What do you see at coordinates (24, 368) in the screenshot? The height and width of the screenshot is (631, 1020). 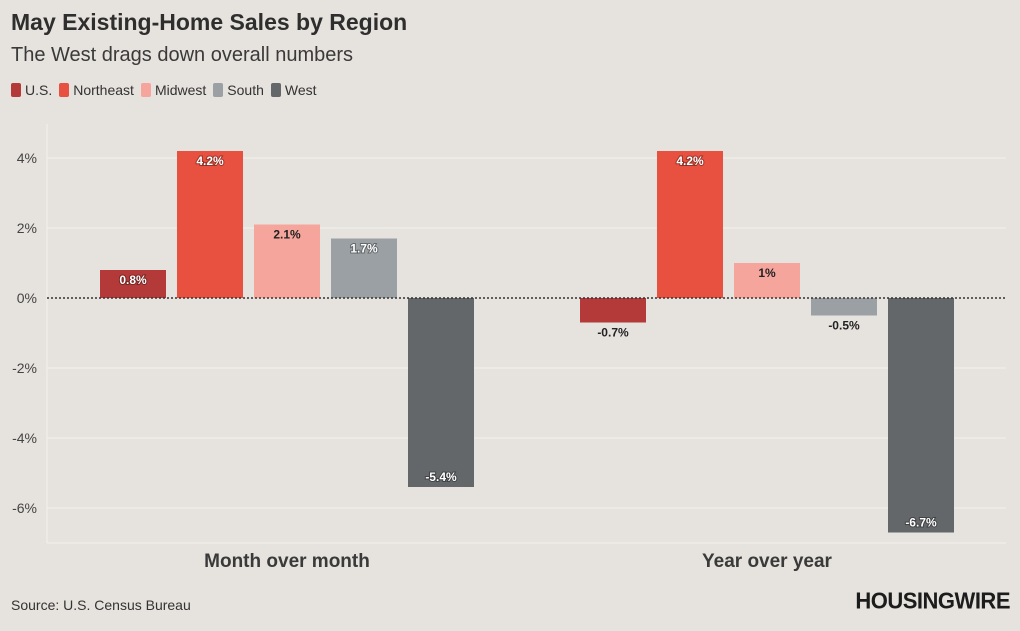 I see `y-tick-label: -2%` at bounding box center [24, 368].